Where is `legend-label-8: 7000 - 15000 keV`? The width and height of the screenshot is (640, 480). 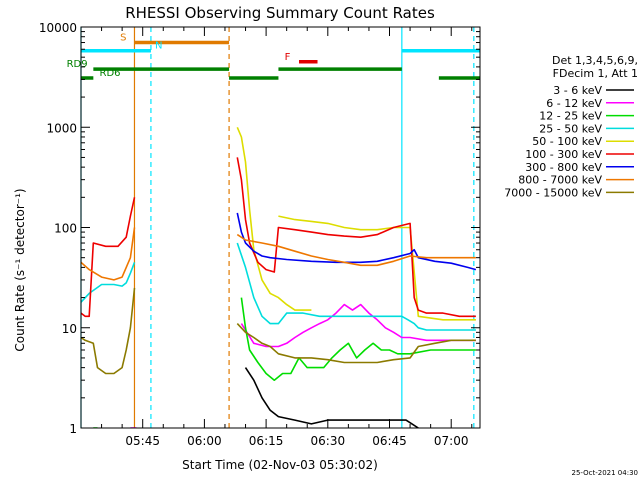
legend-label-8: 7000 - 15000 keV is located at coordinates (553, 192).